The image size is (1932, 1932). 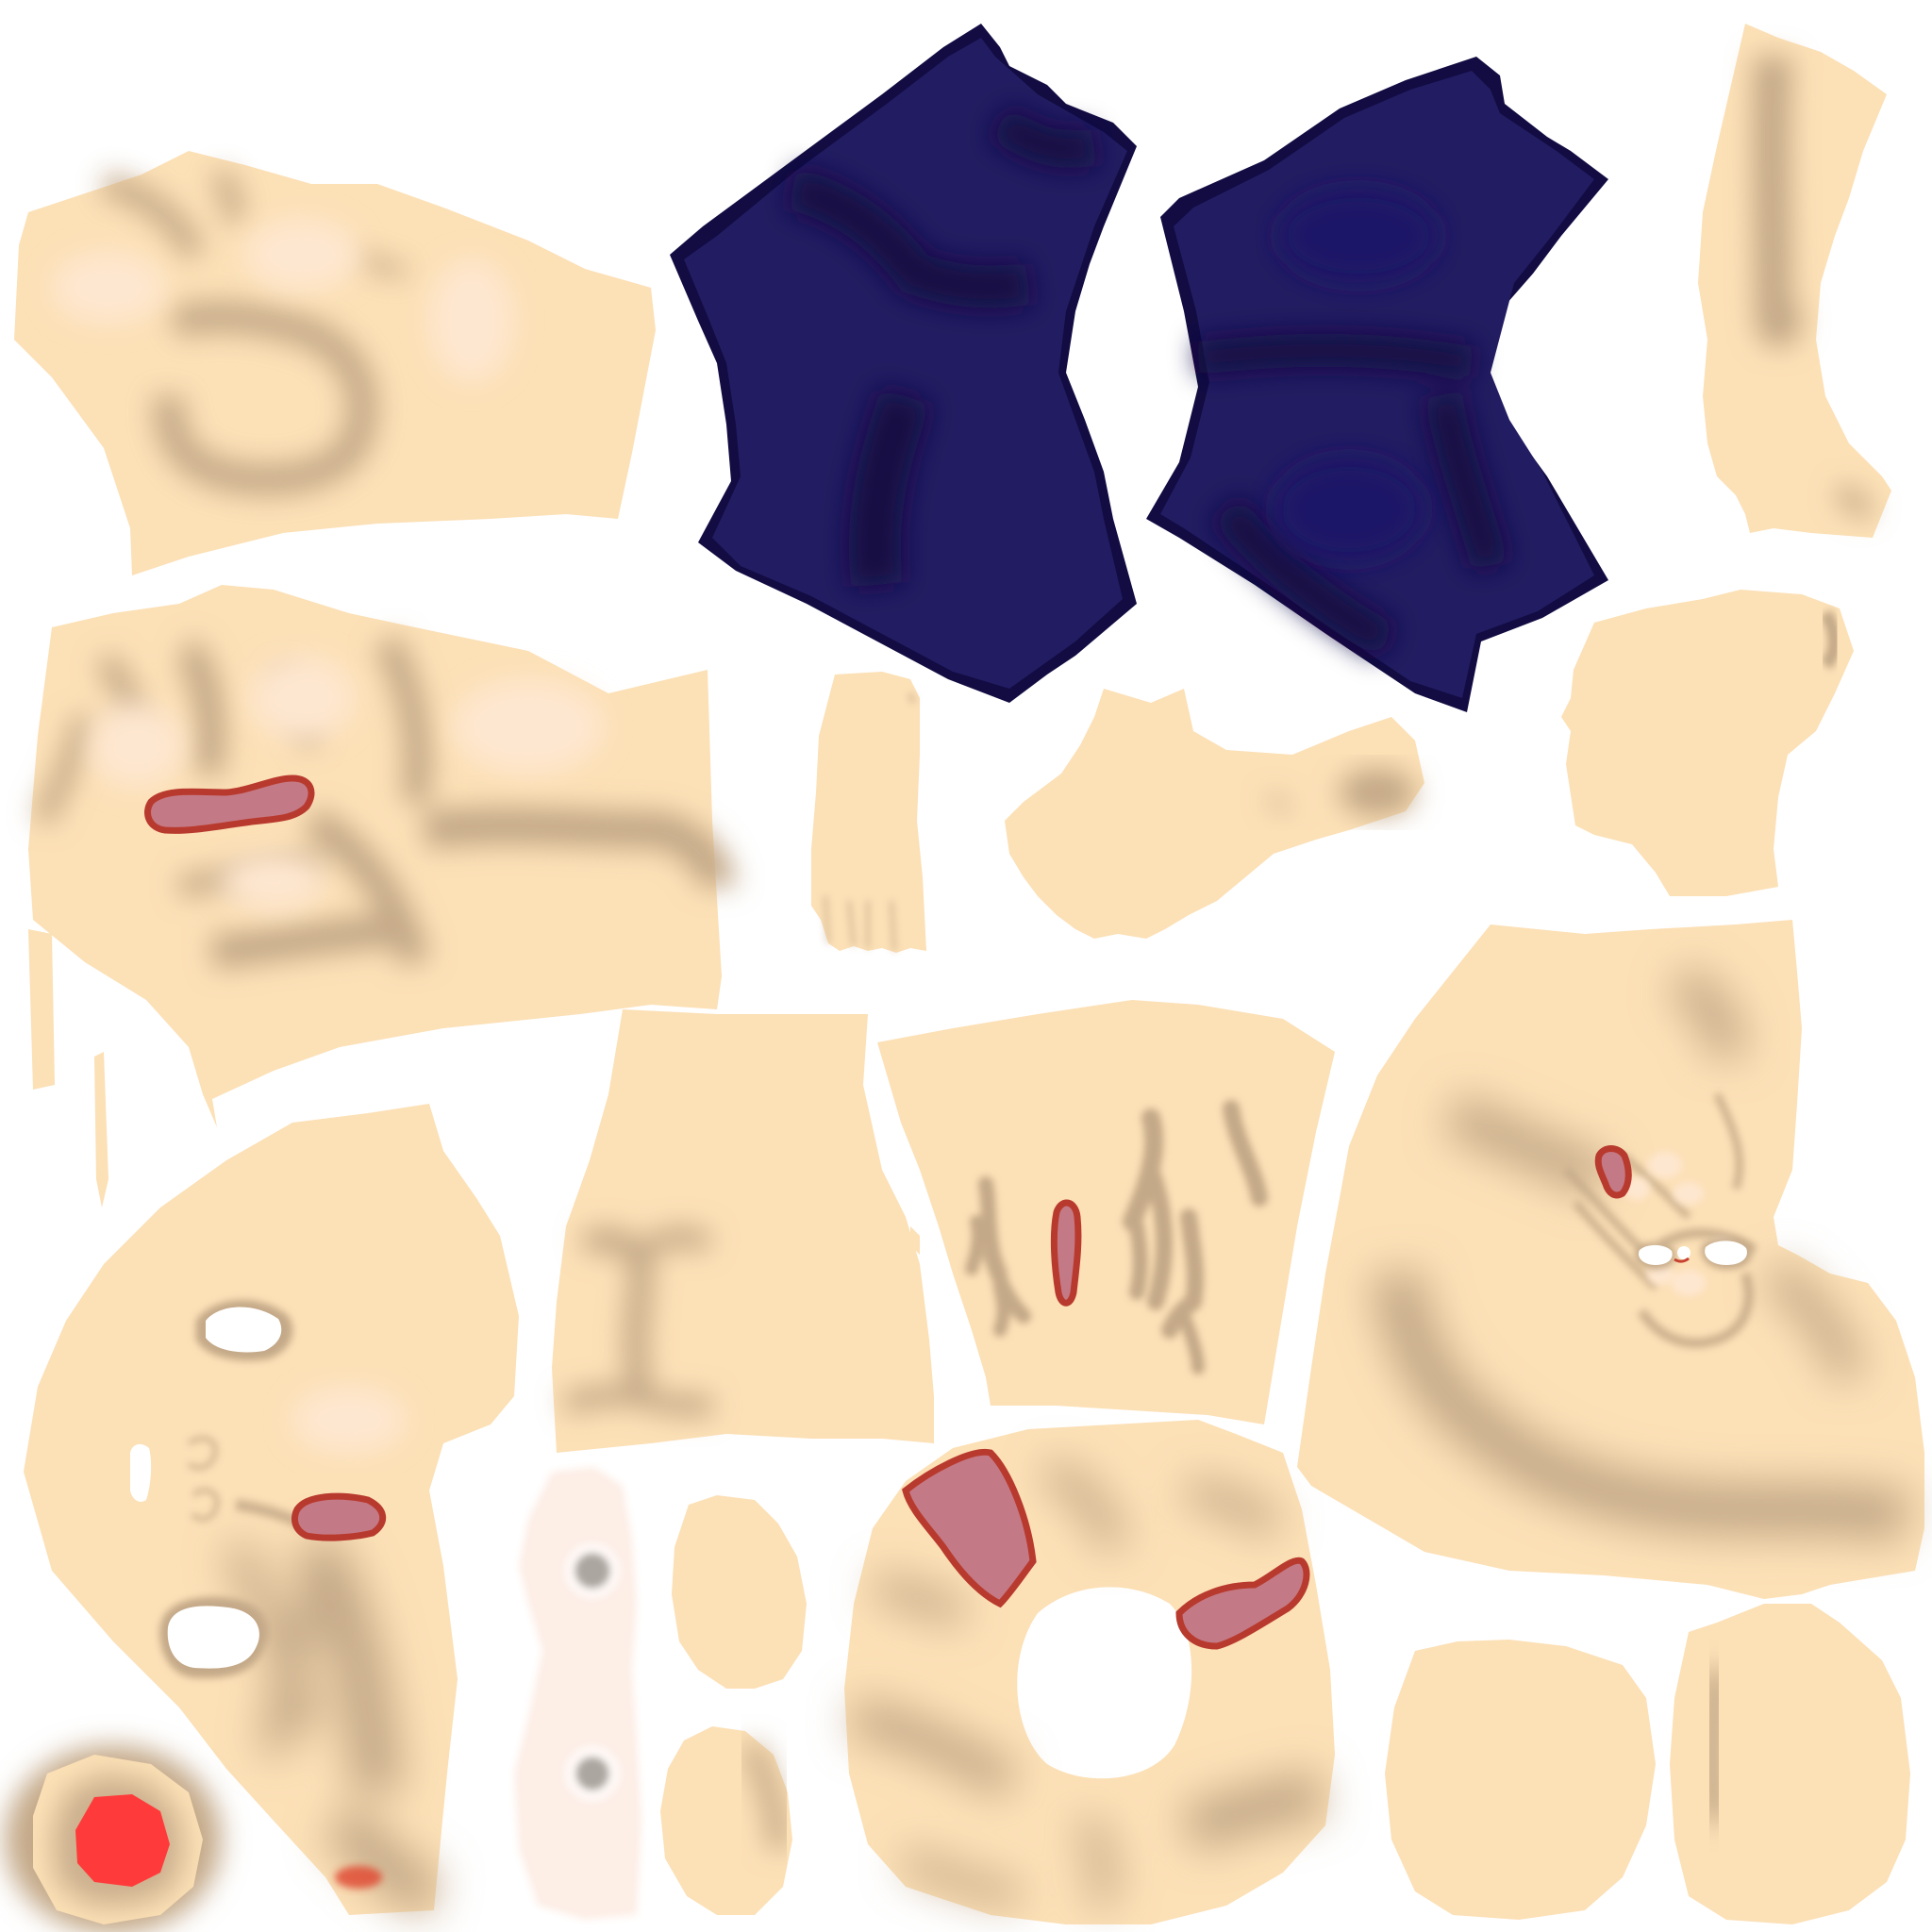 What do you see at coordinates (271, 1511) in the screenshot?
I see `skin-face-patch` at bounding box center [271, 1511].